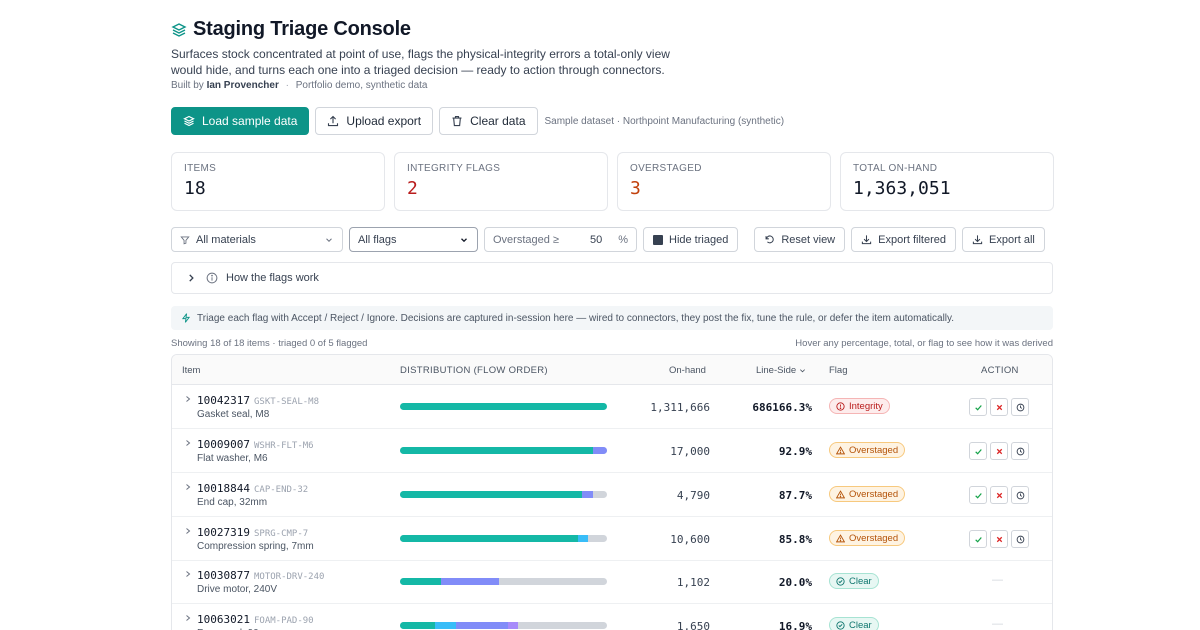  I want to click on lineside-percent: 686166.3%, so click(782, 407).